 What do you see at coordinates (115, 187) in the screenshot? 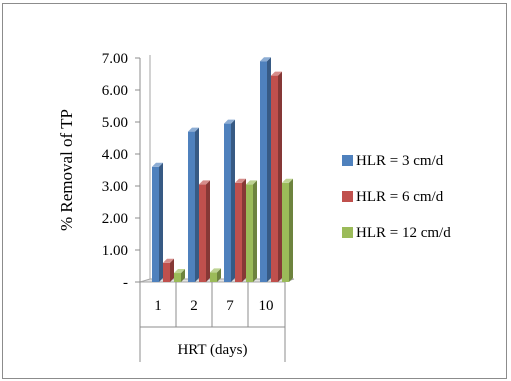
I see `y-tick-label: 3.00` at bounding box center [115, 187].